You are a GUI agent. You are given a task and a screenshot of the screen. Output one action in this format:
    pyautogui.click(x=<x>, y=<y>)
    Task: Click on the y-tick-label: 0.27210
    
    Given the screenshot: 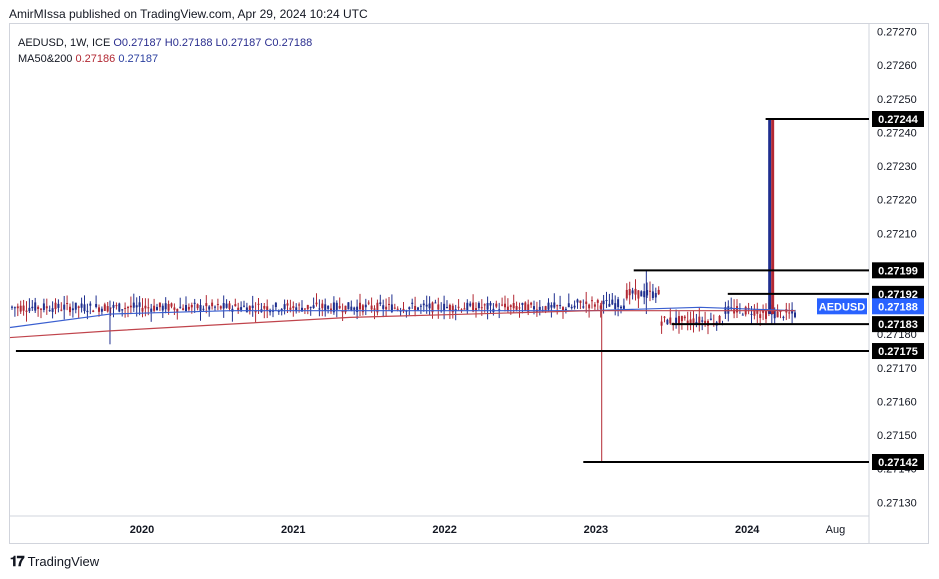 What is the action you would take?
    pyautogui.click(x=897, y=234)
    